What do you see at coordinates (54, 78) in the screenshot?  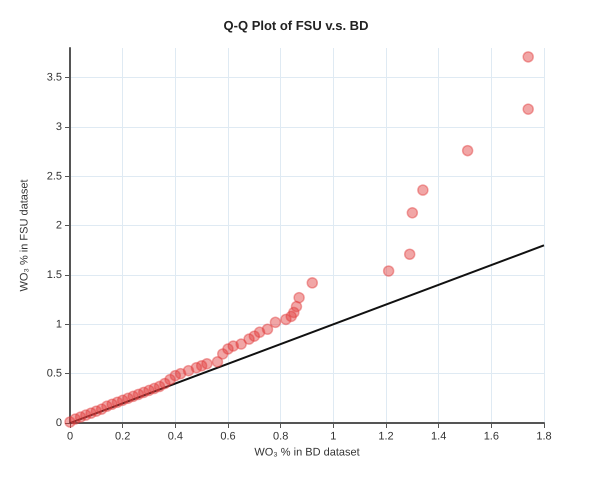 I see `y-tick-label: 3.5` at bounding box center [54, 78].